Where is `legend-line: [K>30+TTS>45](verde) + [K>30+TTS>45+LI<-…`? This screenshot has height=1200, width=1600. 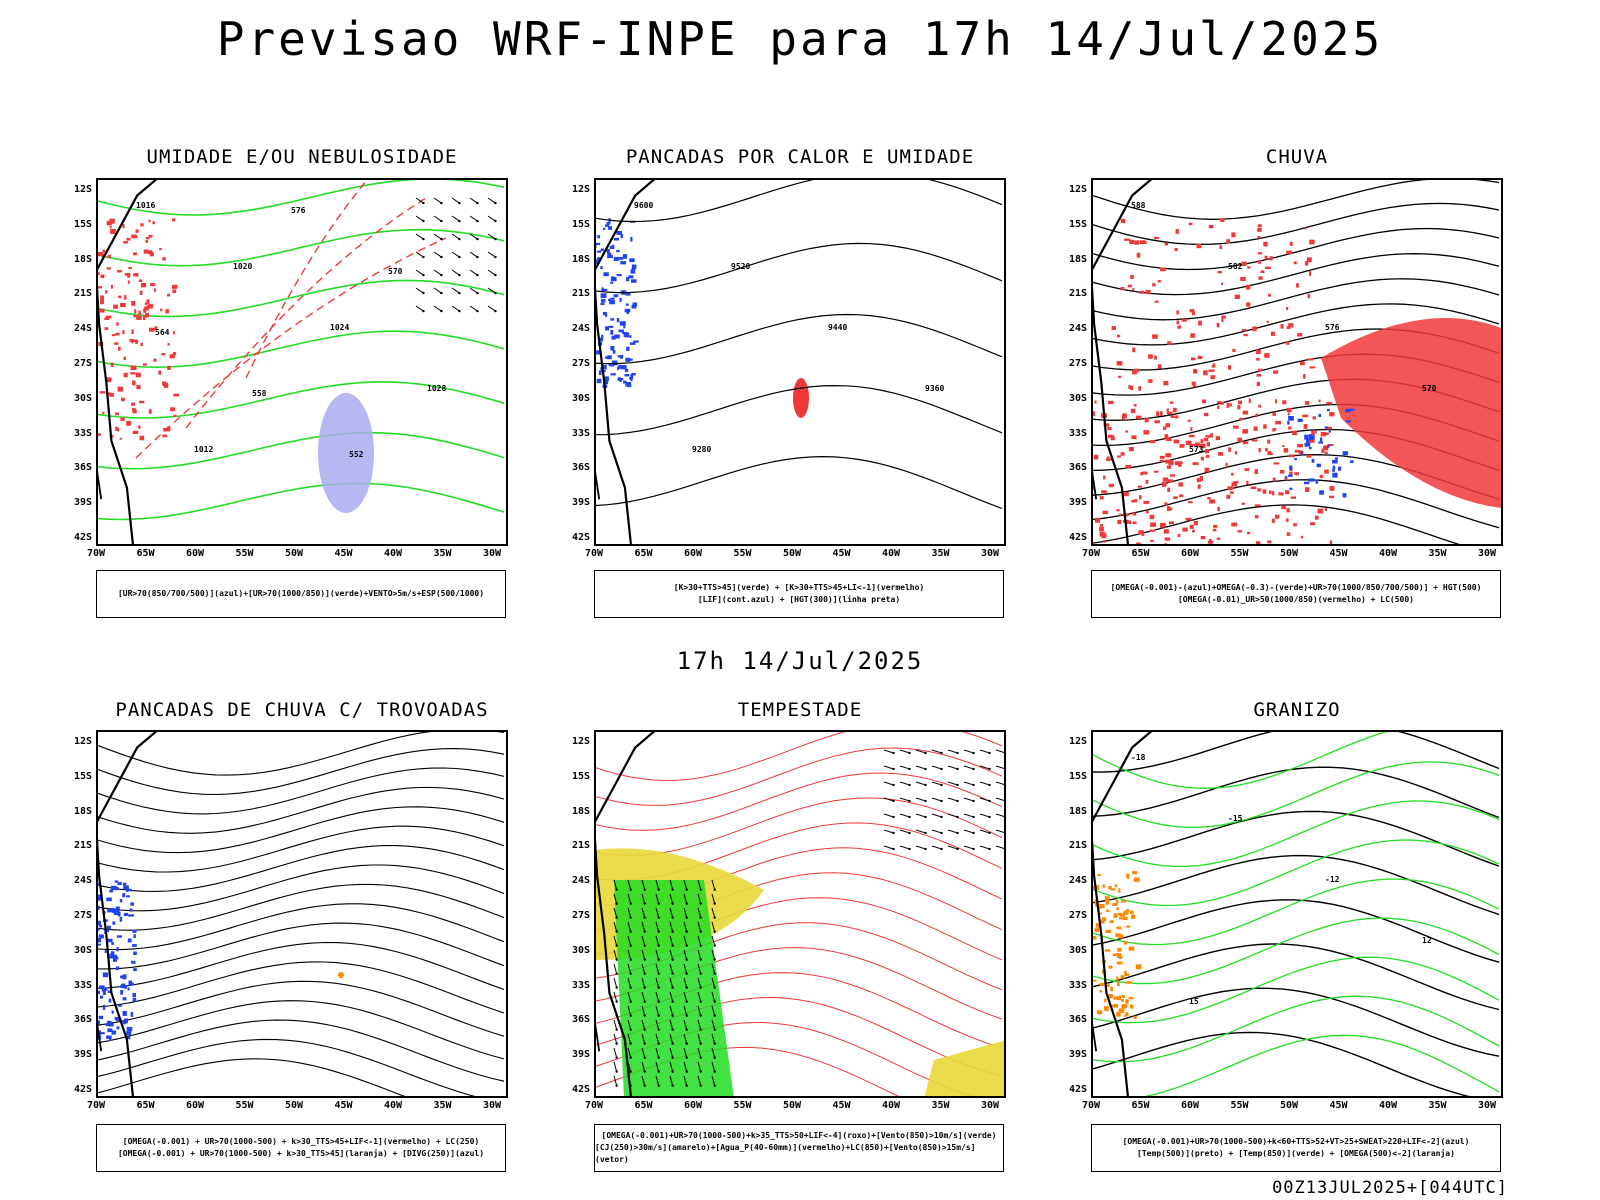 legend-line: [K>30+TTS>45](verde) + [K>30+TTS>45+LI<-… is located at coordinates (799, 587).